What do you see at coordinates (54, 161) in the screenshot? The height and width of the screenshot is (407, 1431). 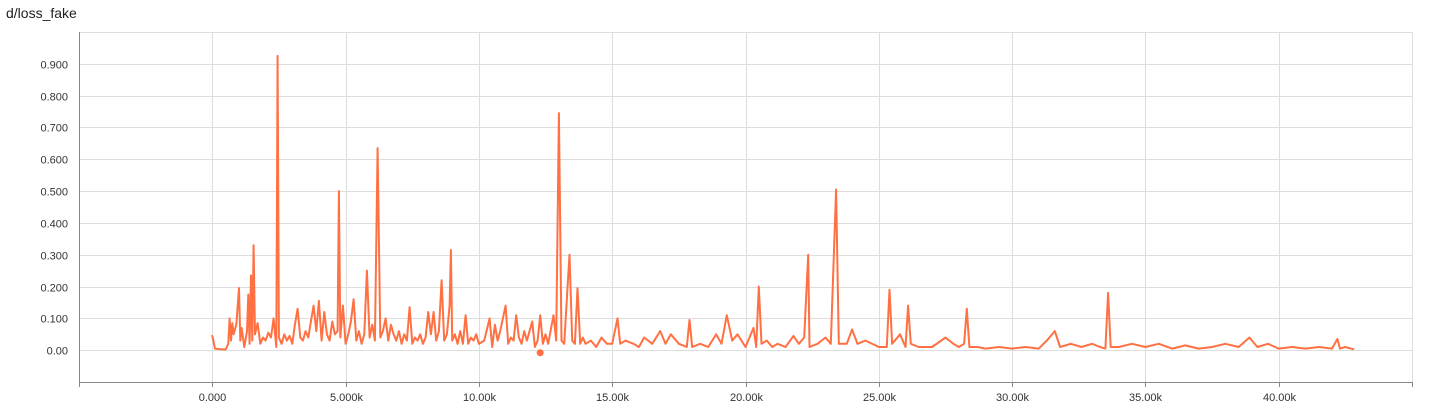 I see `y-tick-label: 0.600` at bounding box center [54, 161].